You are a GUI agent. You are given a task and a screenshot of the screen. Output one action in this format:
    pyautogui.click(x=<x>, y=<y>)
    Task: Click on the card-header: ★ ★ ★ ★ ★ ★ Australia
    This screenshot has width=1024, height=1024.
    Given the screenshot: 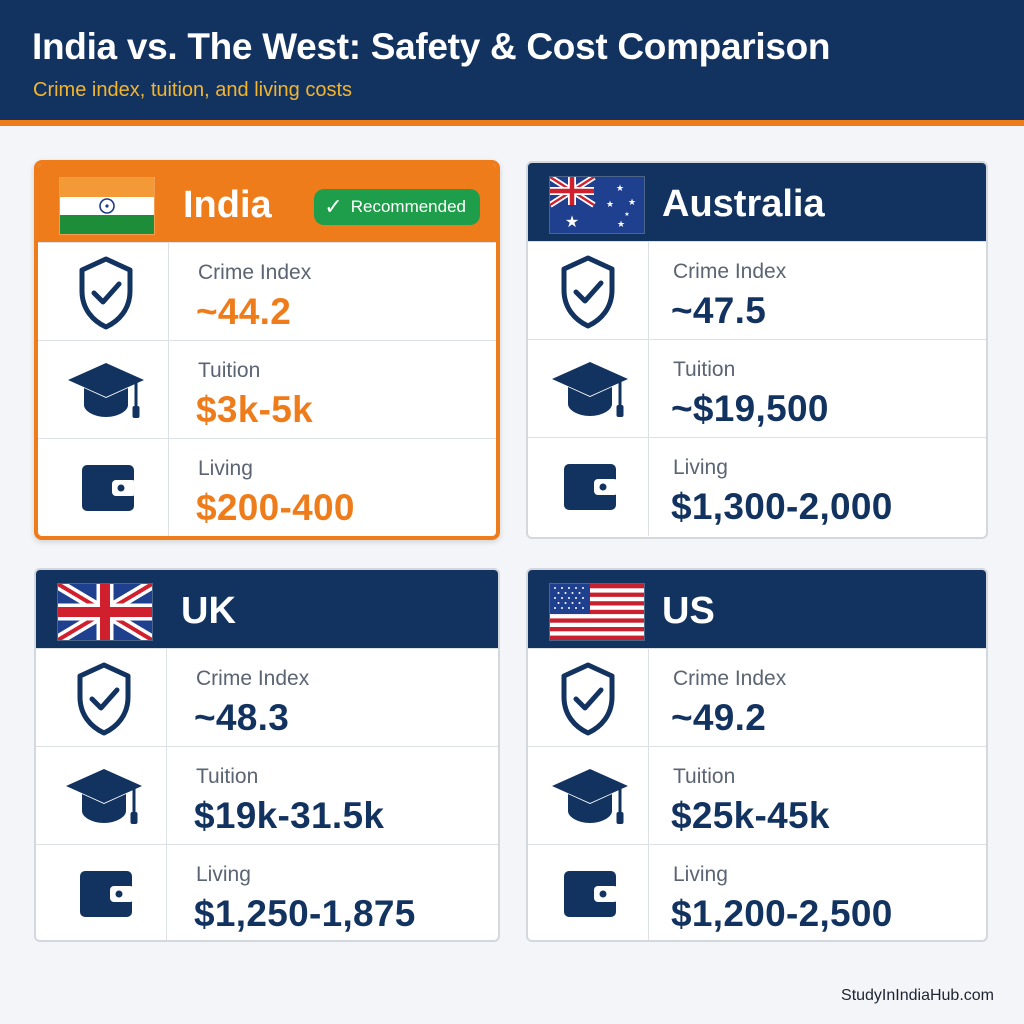 What is the action you would take?
    pyautogui.click(x=757, y=202)
    